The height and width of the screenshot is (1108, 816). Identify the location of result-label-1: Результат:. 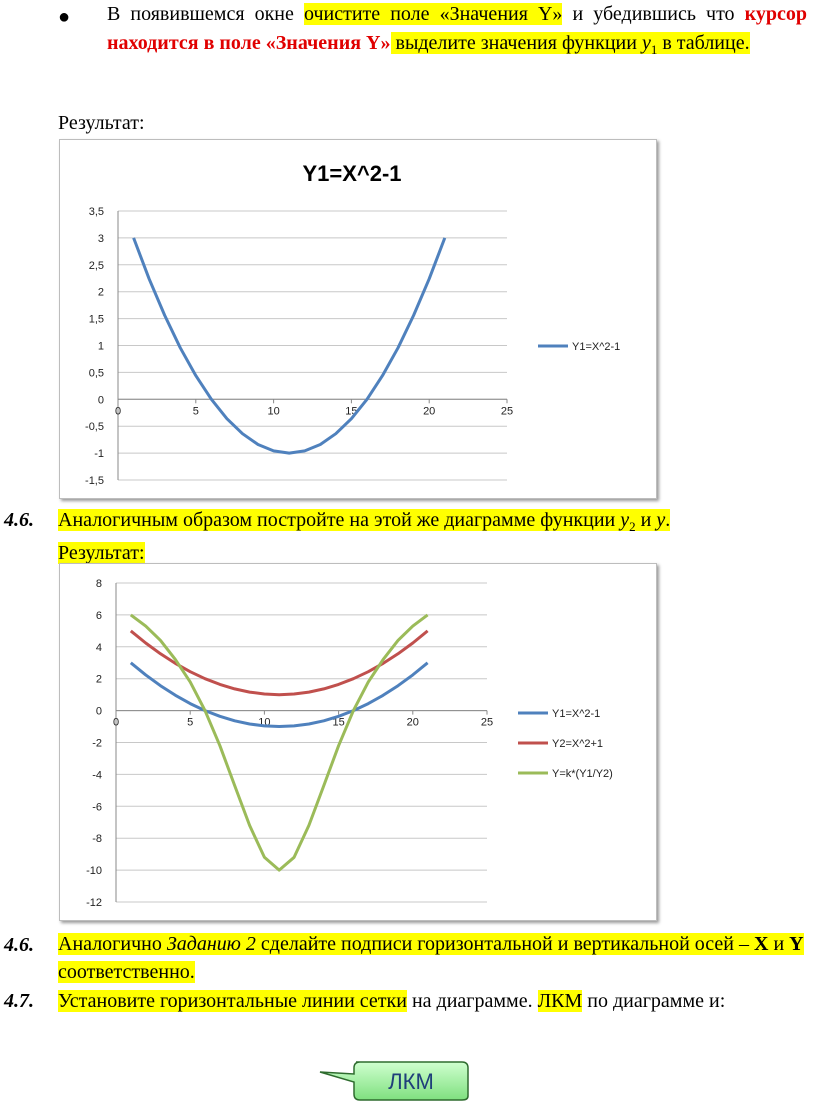
(101, 123).